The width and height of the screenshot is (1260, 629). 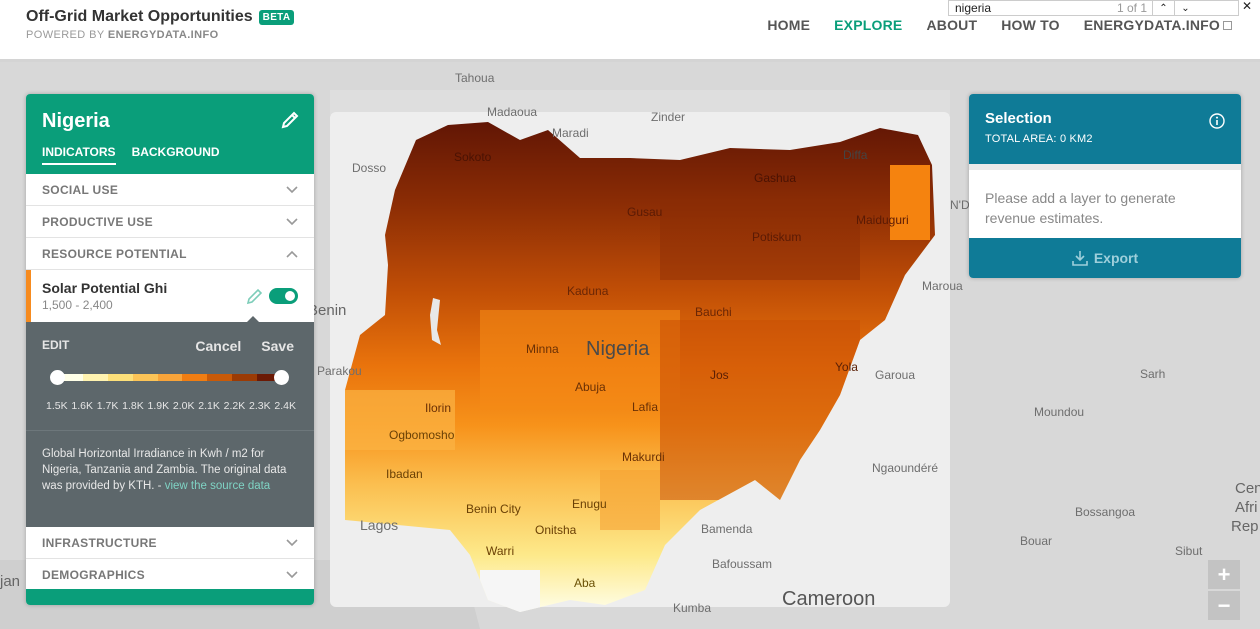 I want to click on tab-indicators: INDICATORS, so click(x=79, y=155).